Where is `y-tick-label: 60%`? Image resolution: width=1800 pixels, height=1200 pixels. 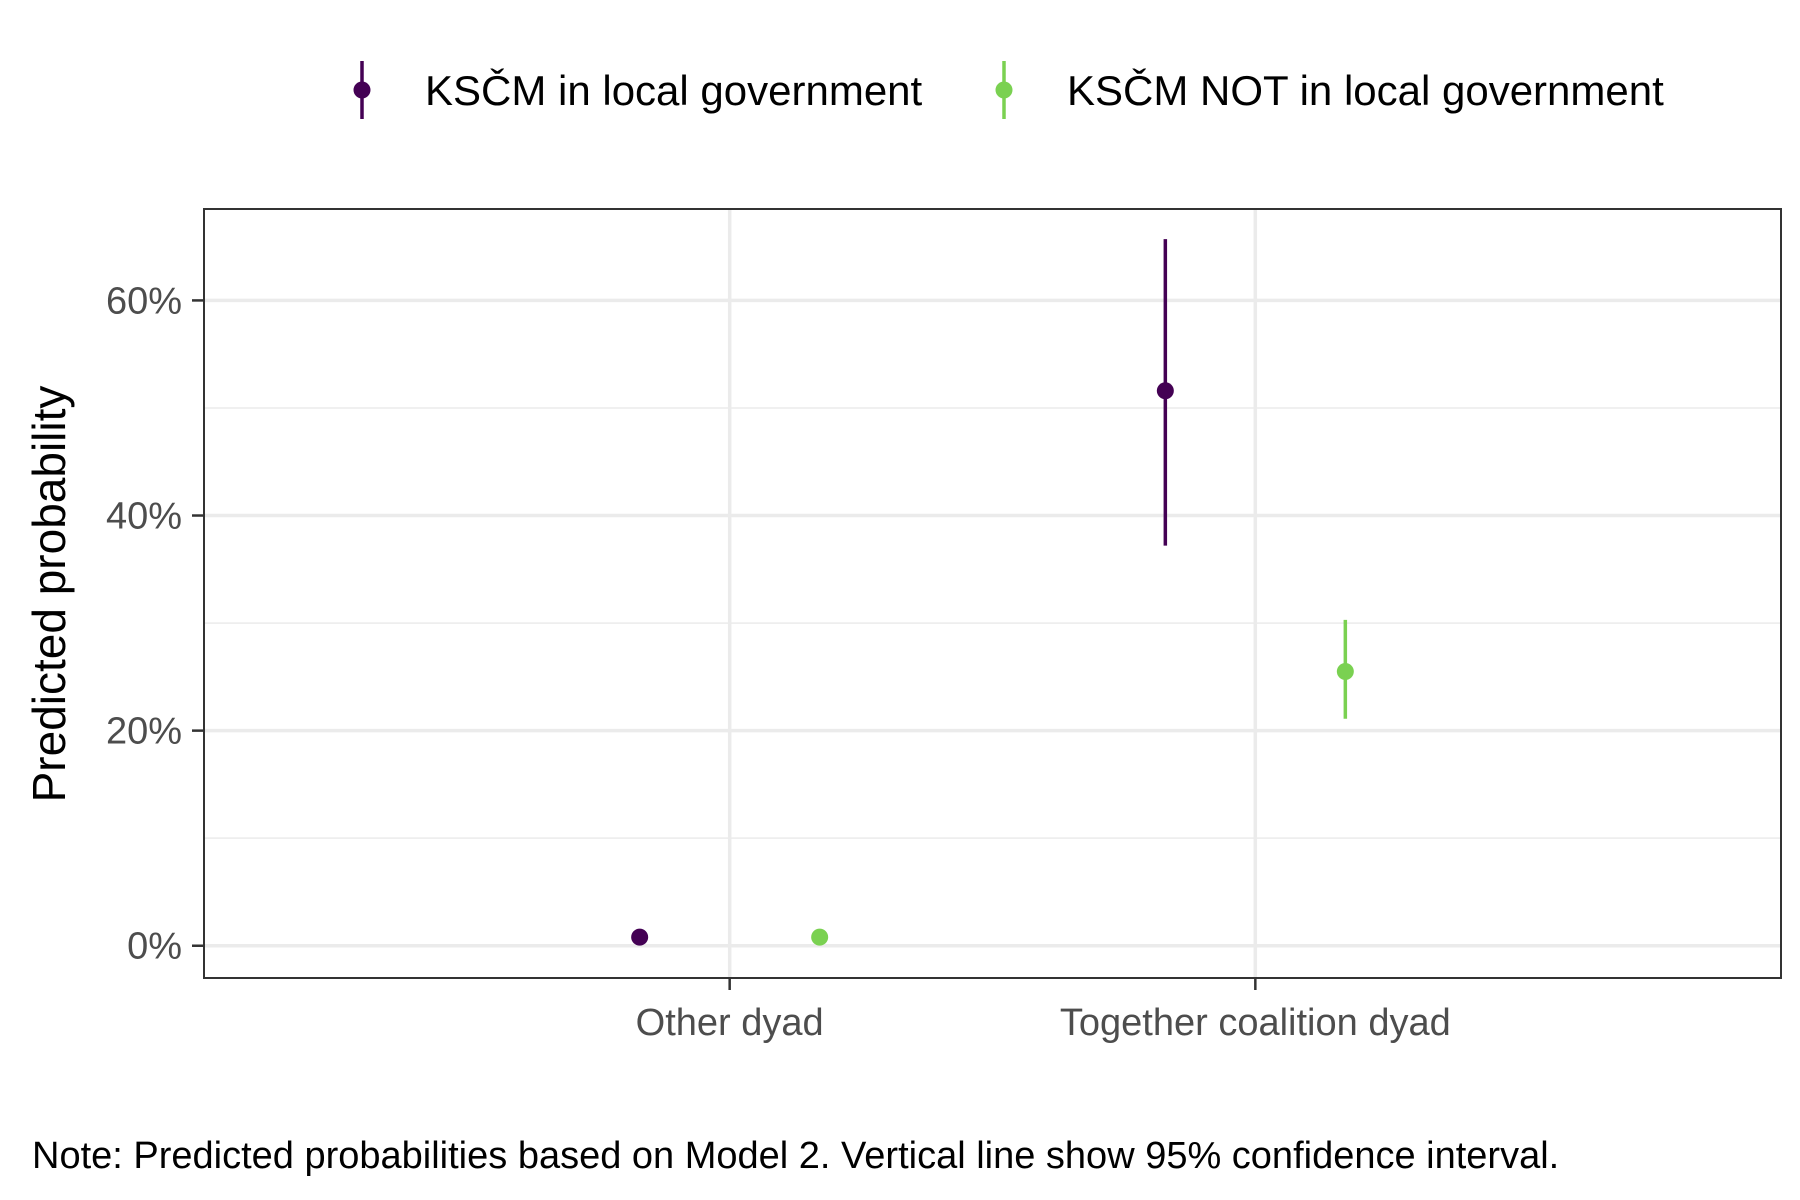
y-tick-label: 60% is located at coordinates (144, 301).